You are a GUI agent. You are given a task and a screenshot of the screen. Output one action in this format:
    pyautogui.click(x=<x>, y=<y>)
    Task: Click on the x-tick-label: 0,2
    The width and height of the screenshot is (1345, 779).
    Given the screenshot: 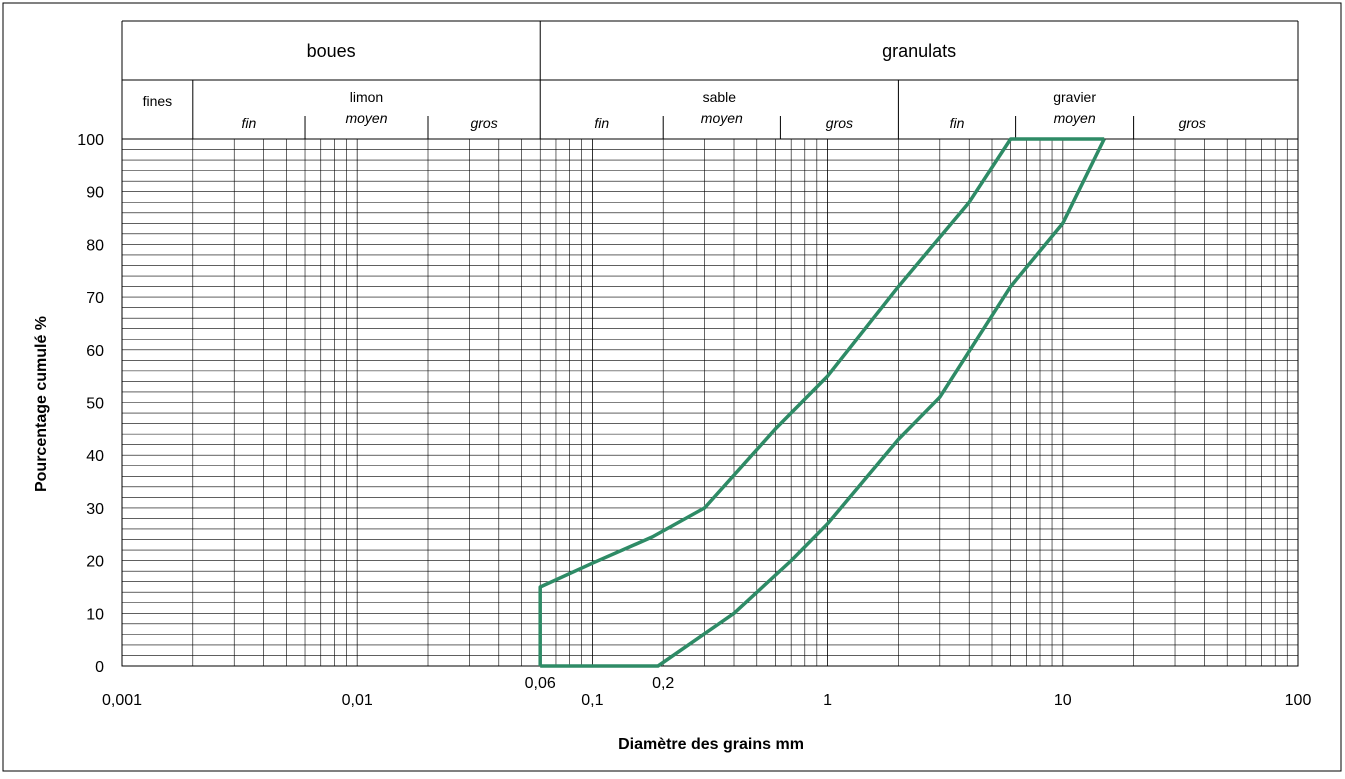 What is the action you would take?
    pyautogui.click(x=663, y=683)
    